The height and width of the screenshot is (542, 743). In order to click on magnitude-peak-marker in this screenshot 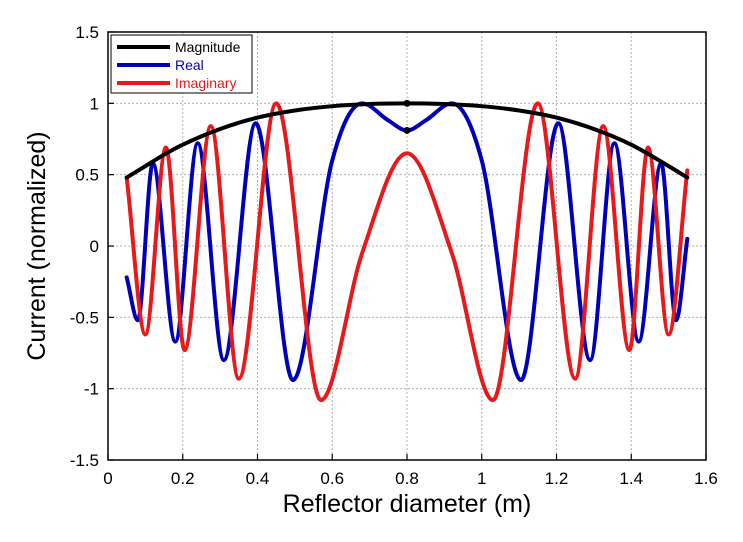, I will do `click(407, 103)`.